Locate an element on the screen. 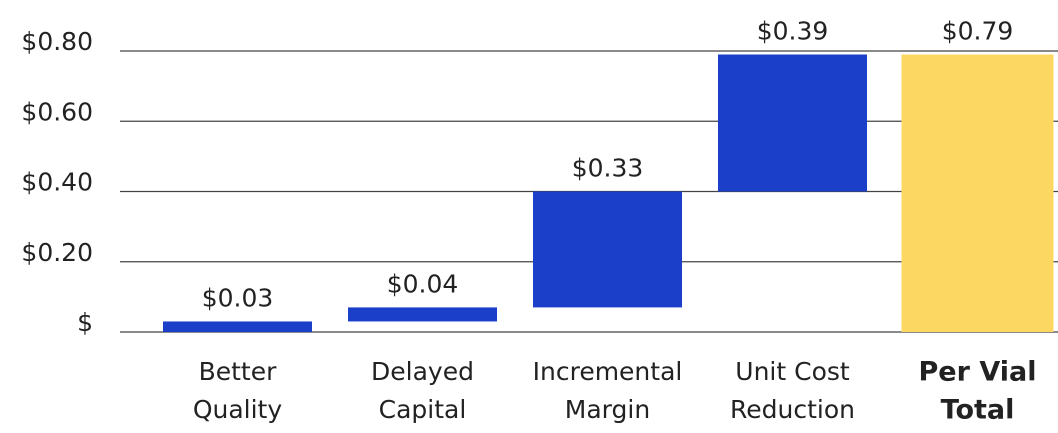  x-tick-label: Unit Cost is located at coordinates (792, 371).